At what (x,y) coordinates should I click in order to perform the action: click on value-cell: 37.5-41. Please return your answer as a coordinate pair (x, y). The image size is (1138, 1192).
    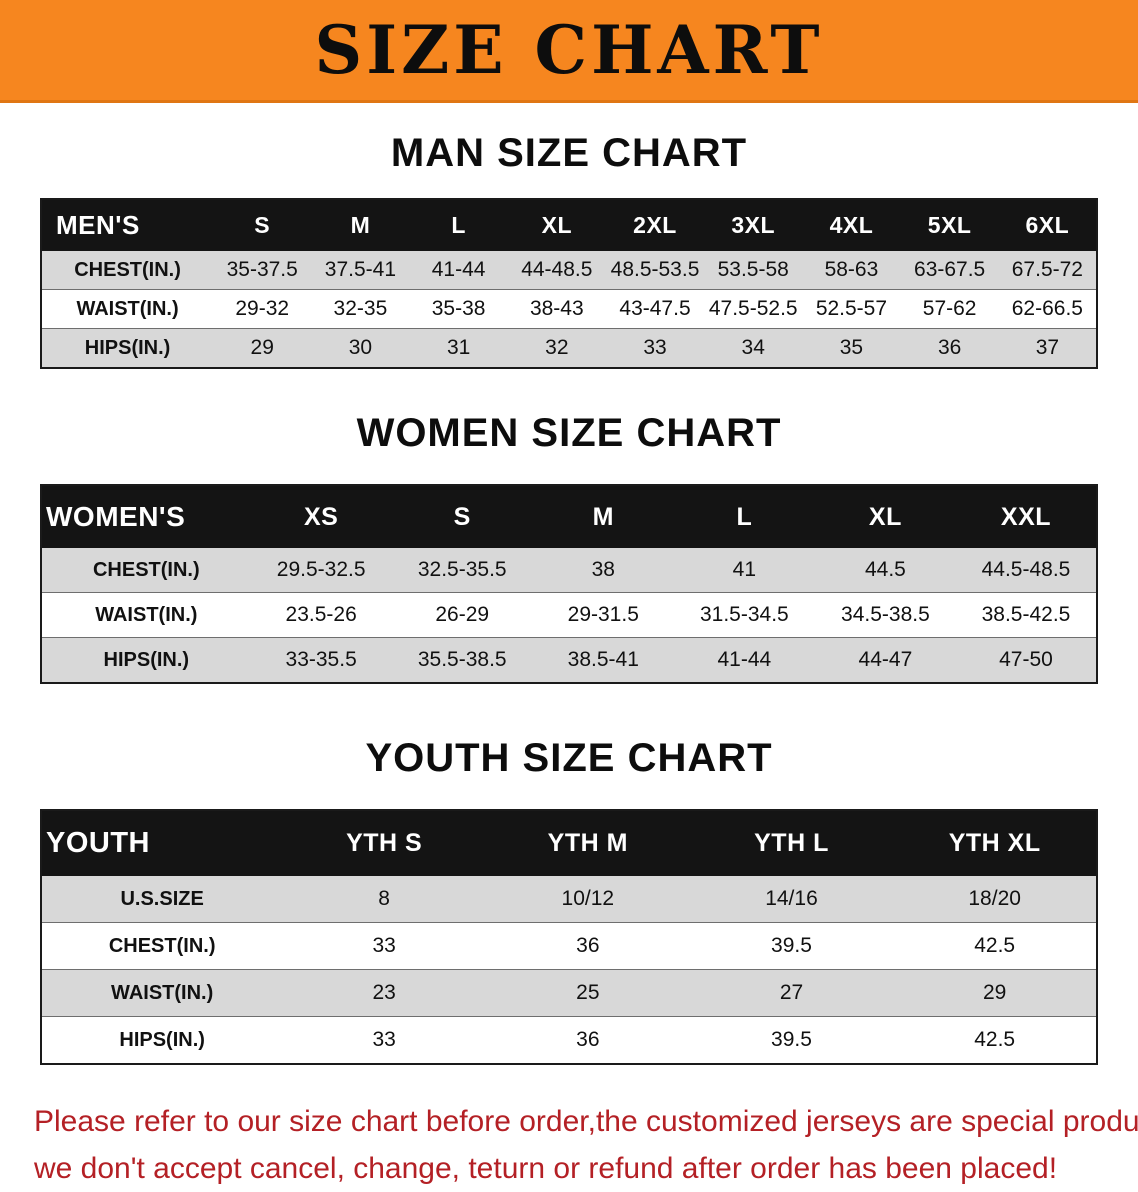
    Looking at the image, I should click on (360, 270).